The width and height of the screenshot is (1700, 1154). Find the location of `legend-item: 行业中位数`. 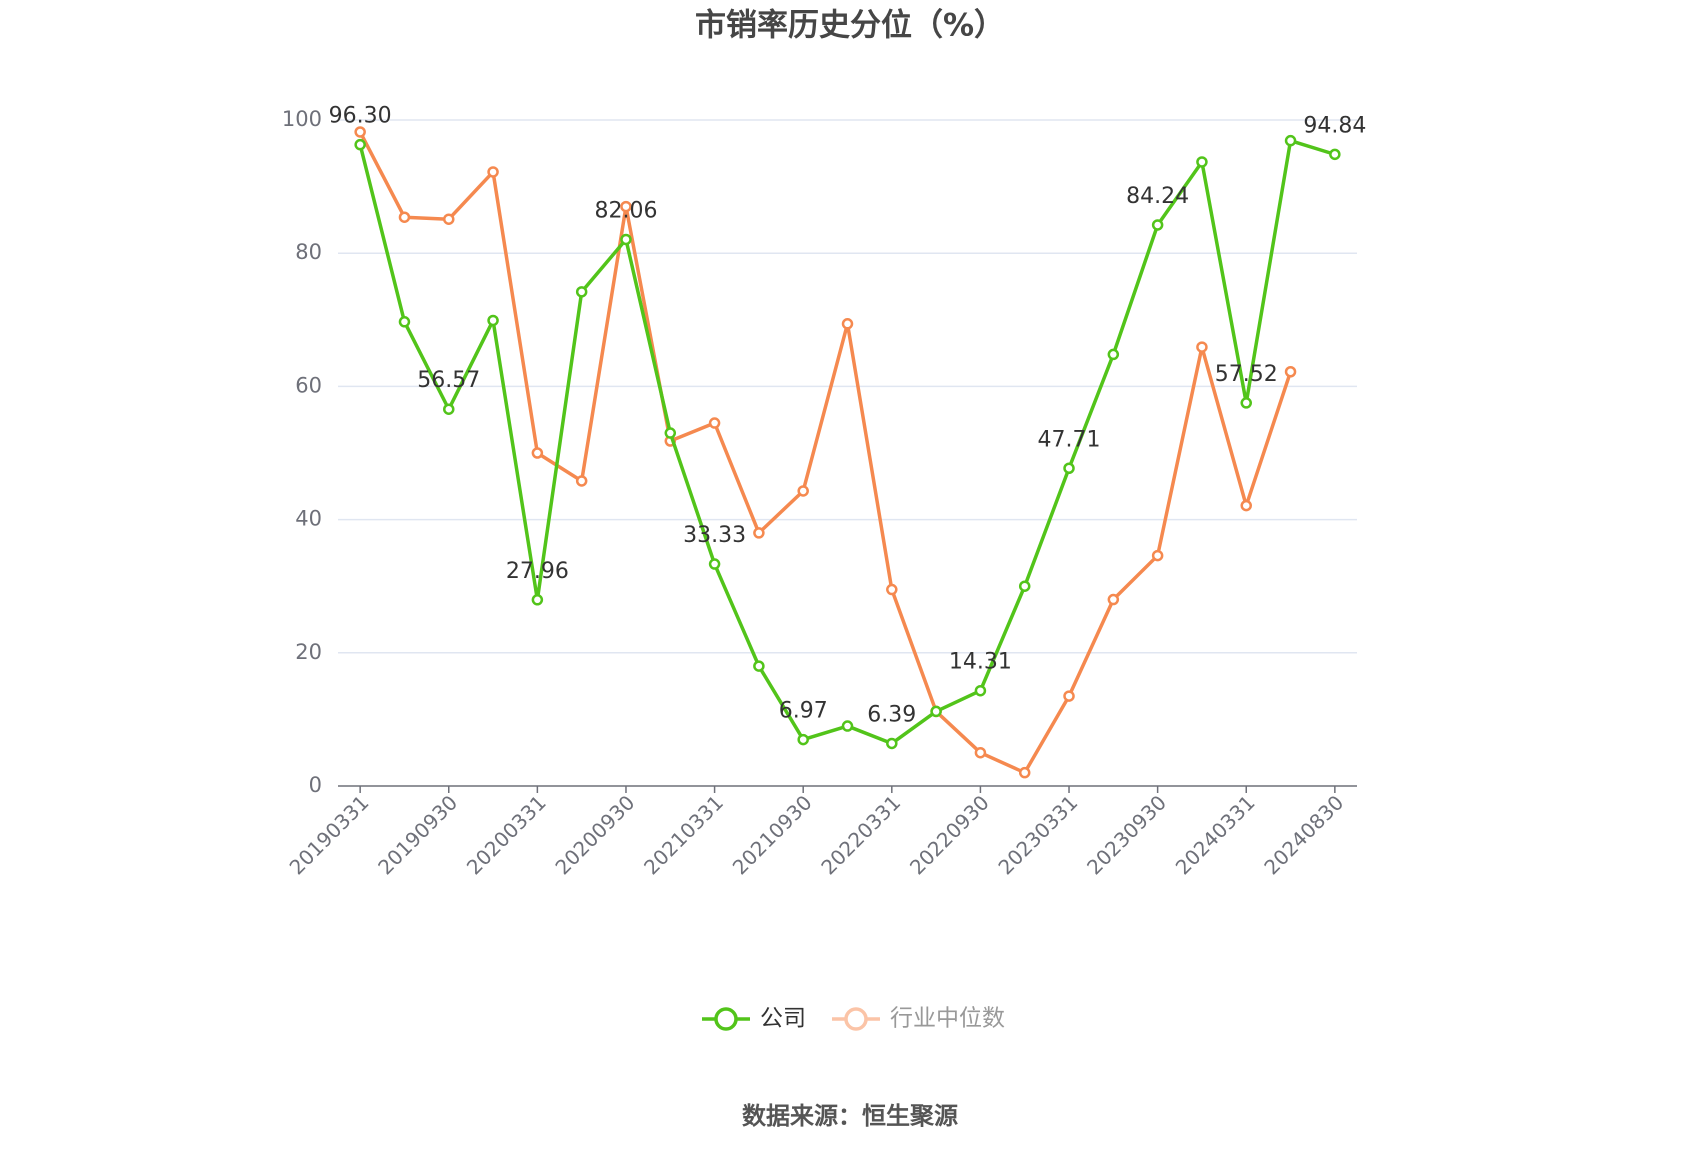

legend-item: 行业中位数 is located at coordinates (918, 1019).